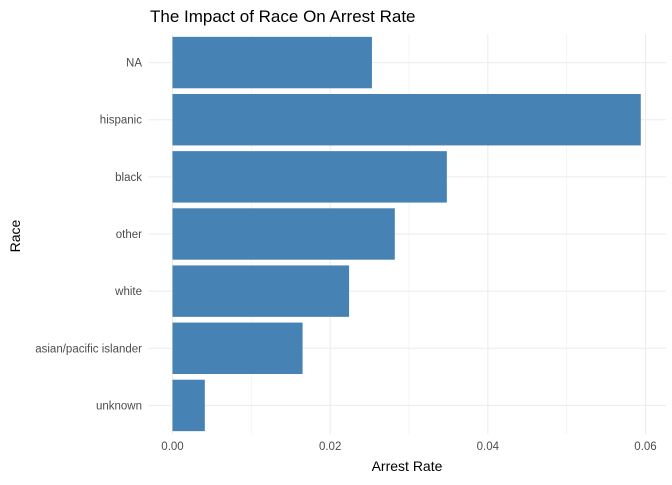  I want to click on y-tick-label: other, so click(129, 235).